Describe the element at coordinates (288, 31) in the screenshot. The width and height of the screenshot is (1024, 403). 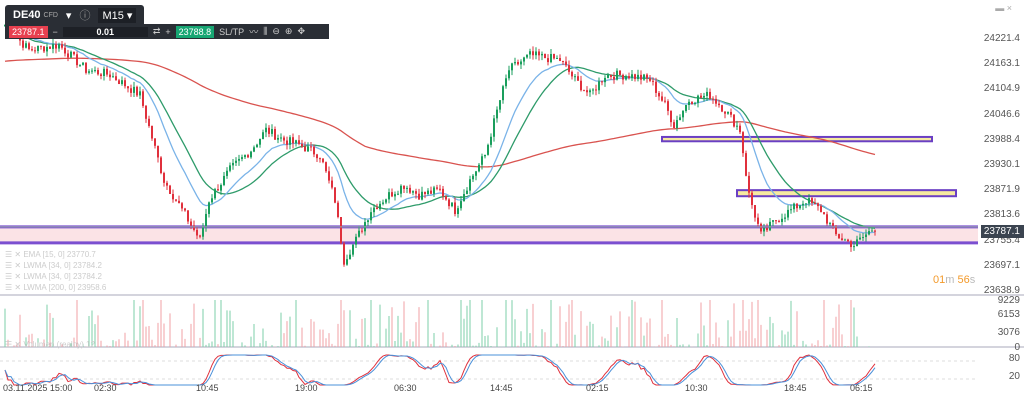
I see `zoom-in-icon: ⊕` at that location.